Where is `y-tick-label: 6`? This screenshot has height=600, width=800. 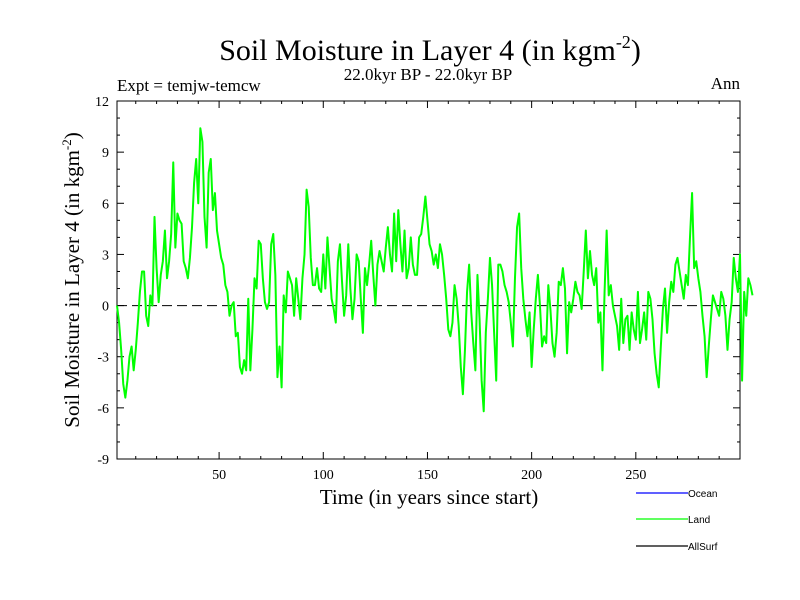 y-tick-label: 6 is located at coordinates (105, 204).